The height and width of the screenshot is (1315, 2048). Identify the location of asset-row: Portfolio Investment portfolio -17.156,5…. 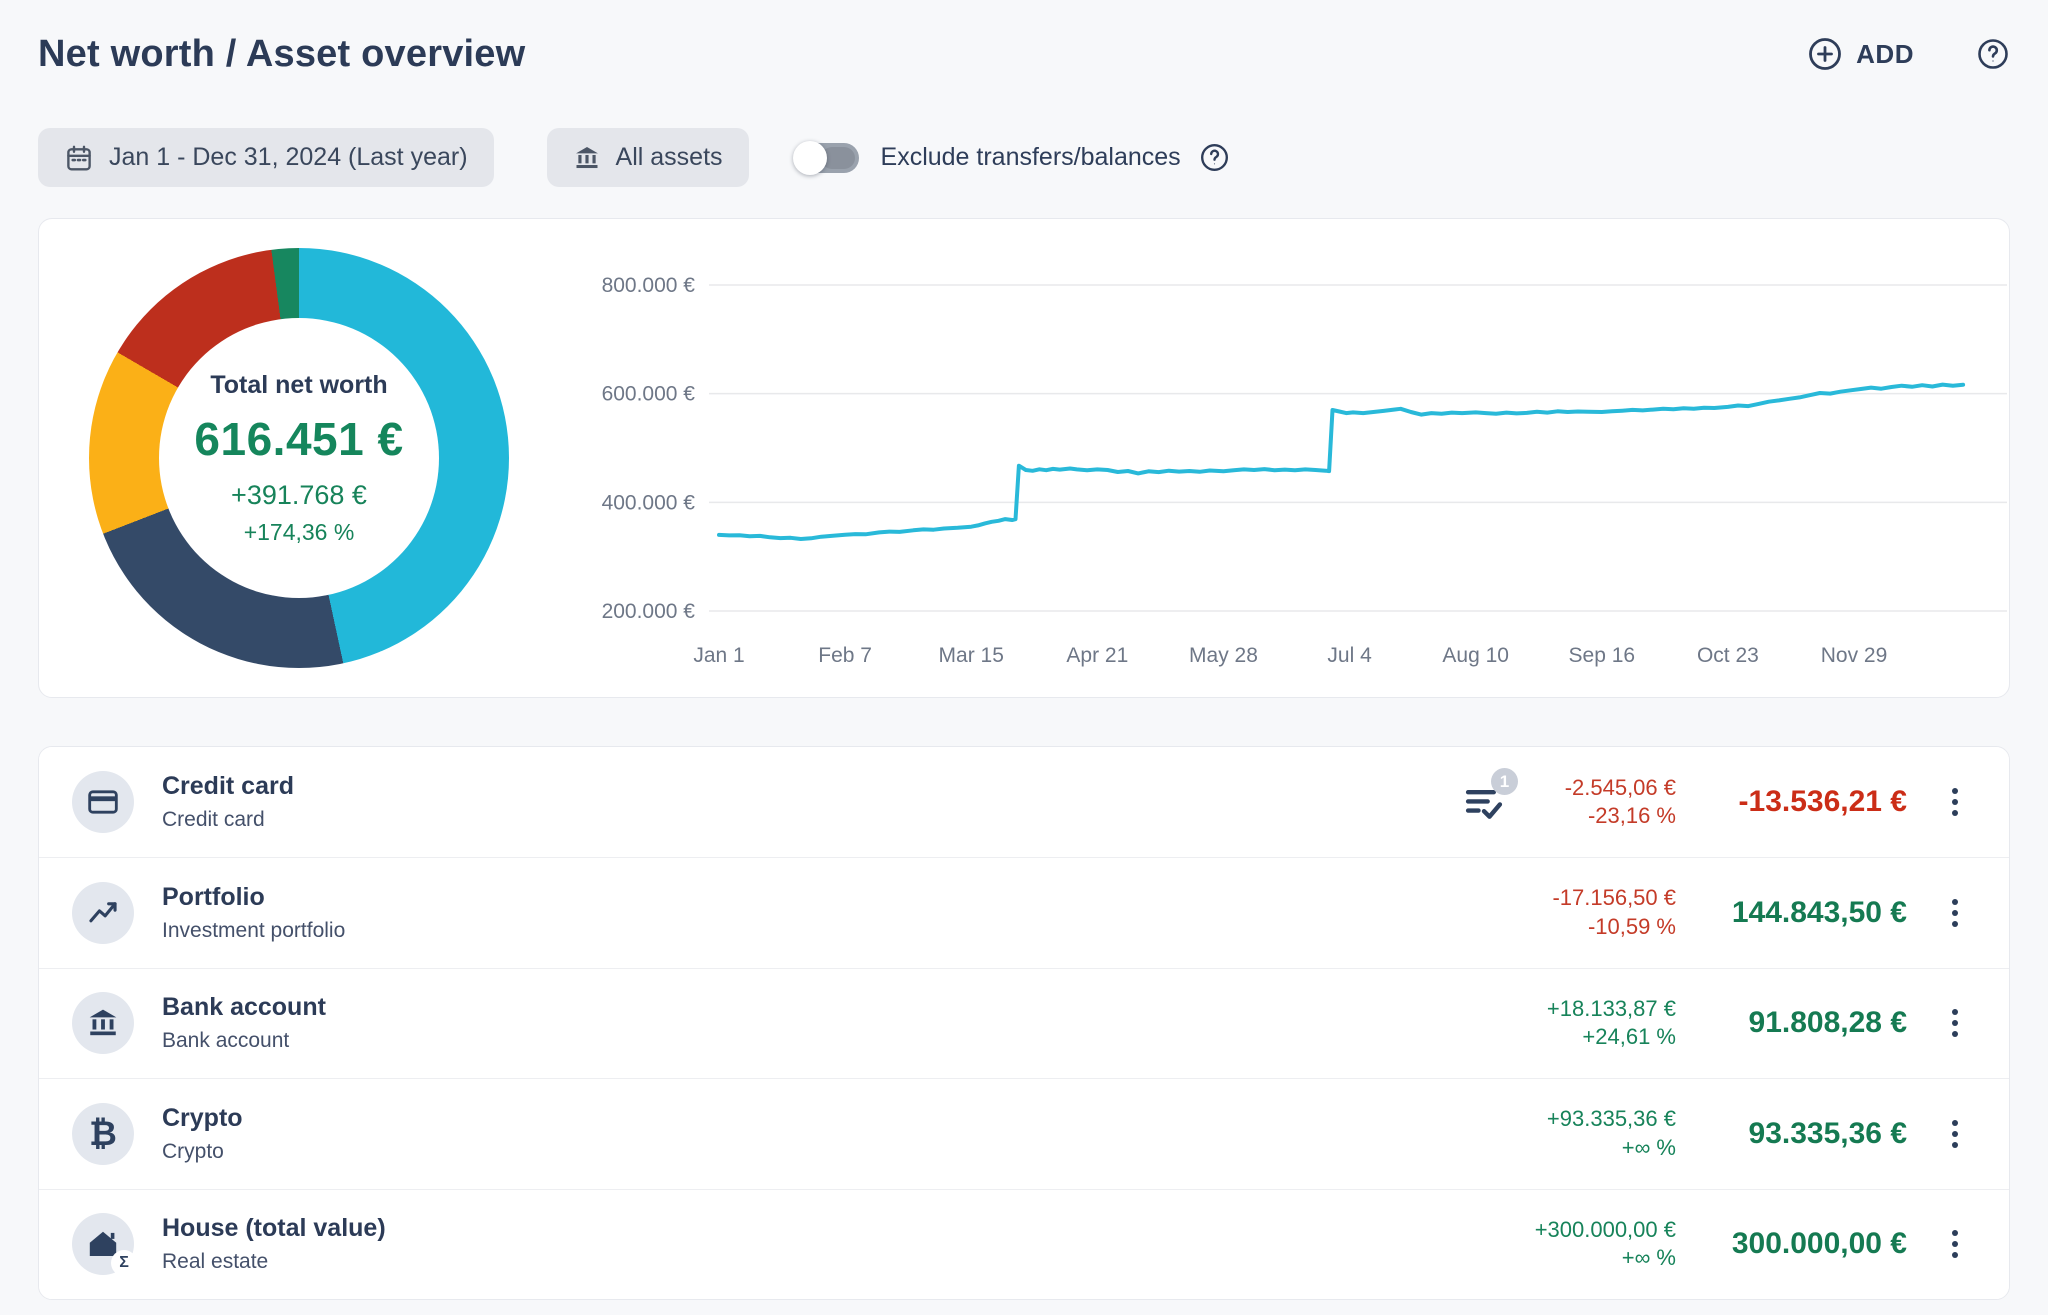
(1024, 912).